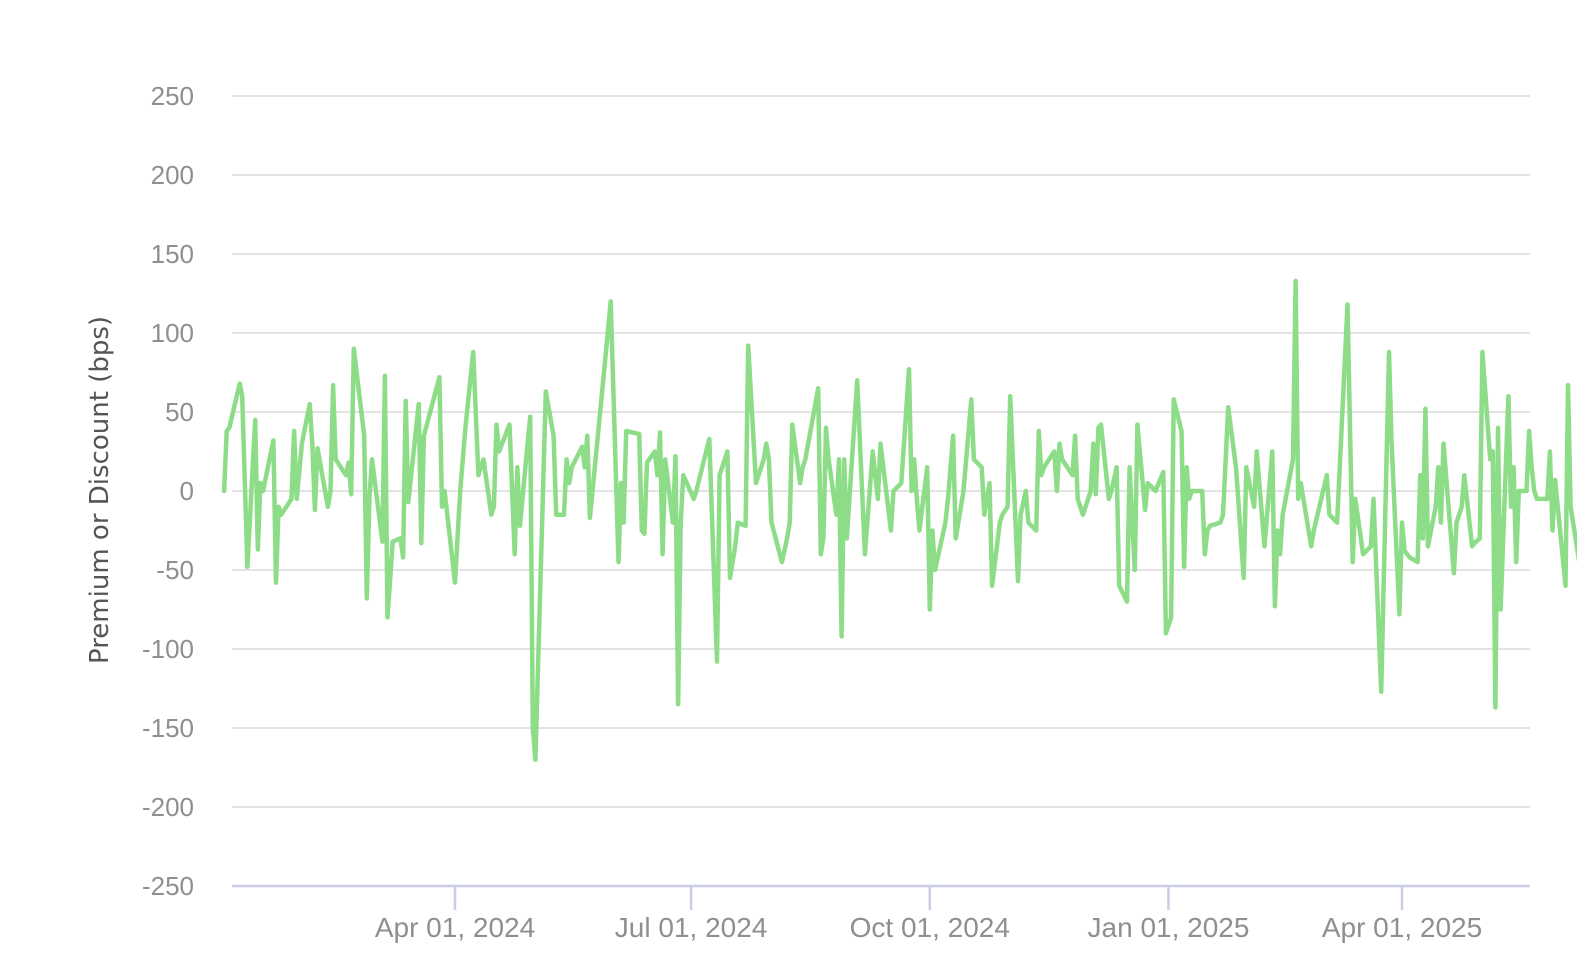 This screenshot has width=1577, height=980. I want to click on y-tick-label: -50, so click(175, 570).